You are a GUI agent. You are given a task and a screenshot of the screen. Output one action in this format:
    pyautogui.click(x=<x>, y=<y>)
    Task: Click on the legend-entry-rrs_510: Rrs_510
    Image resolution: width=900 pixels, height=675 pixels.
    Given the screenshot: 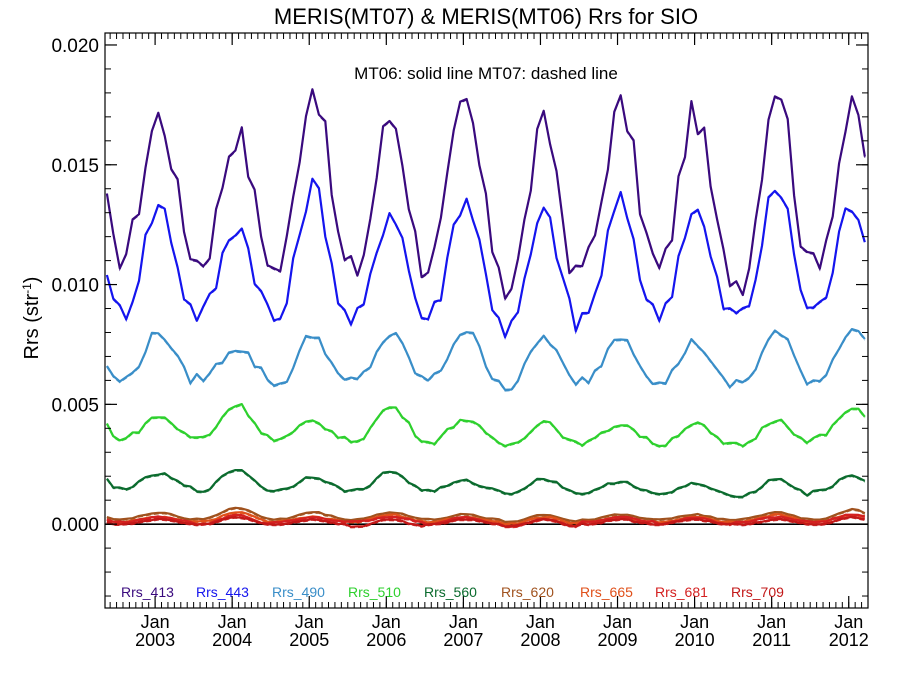 What is the action you would take?
    pyautogui.click(x=374, y=592)
    